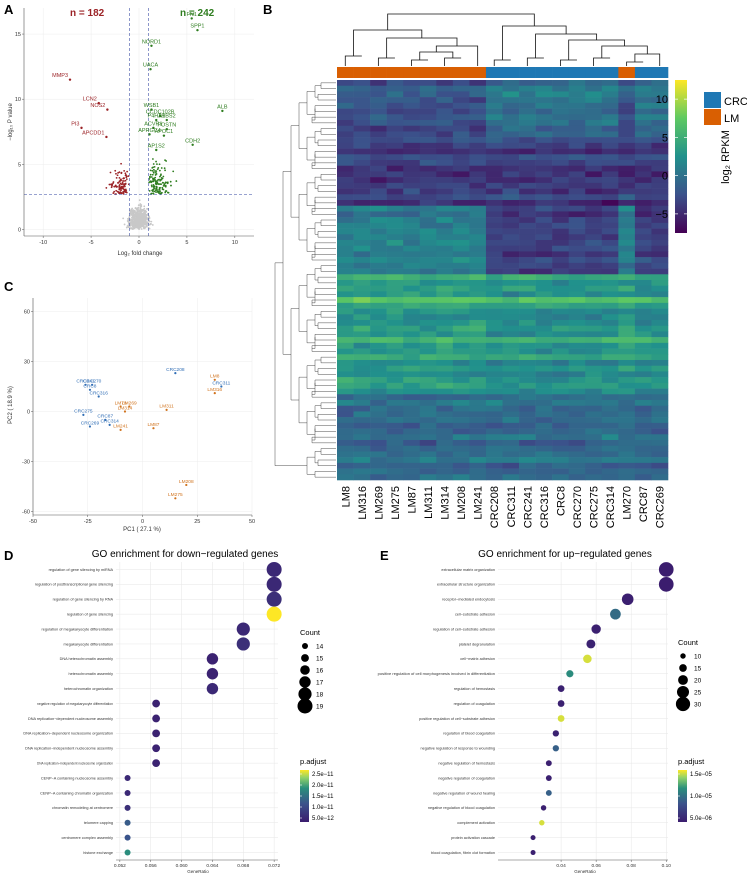 This screenshot has width=747, height=879. I want to click on heatmap-column-label: LM275, so click(396, 503).